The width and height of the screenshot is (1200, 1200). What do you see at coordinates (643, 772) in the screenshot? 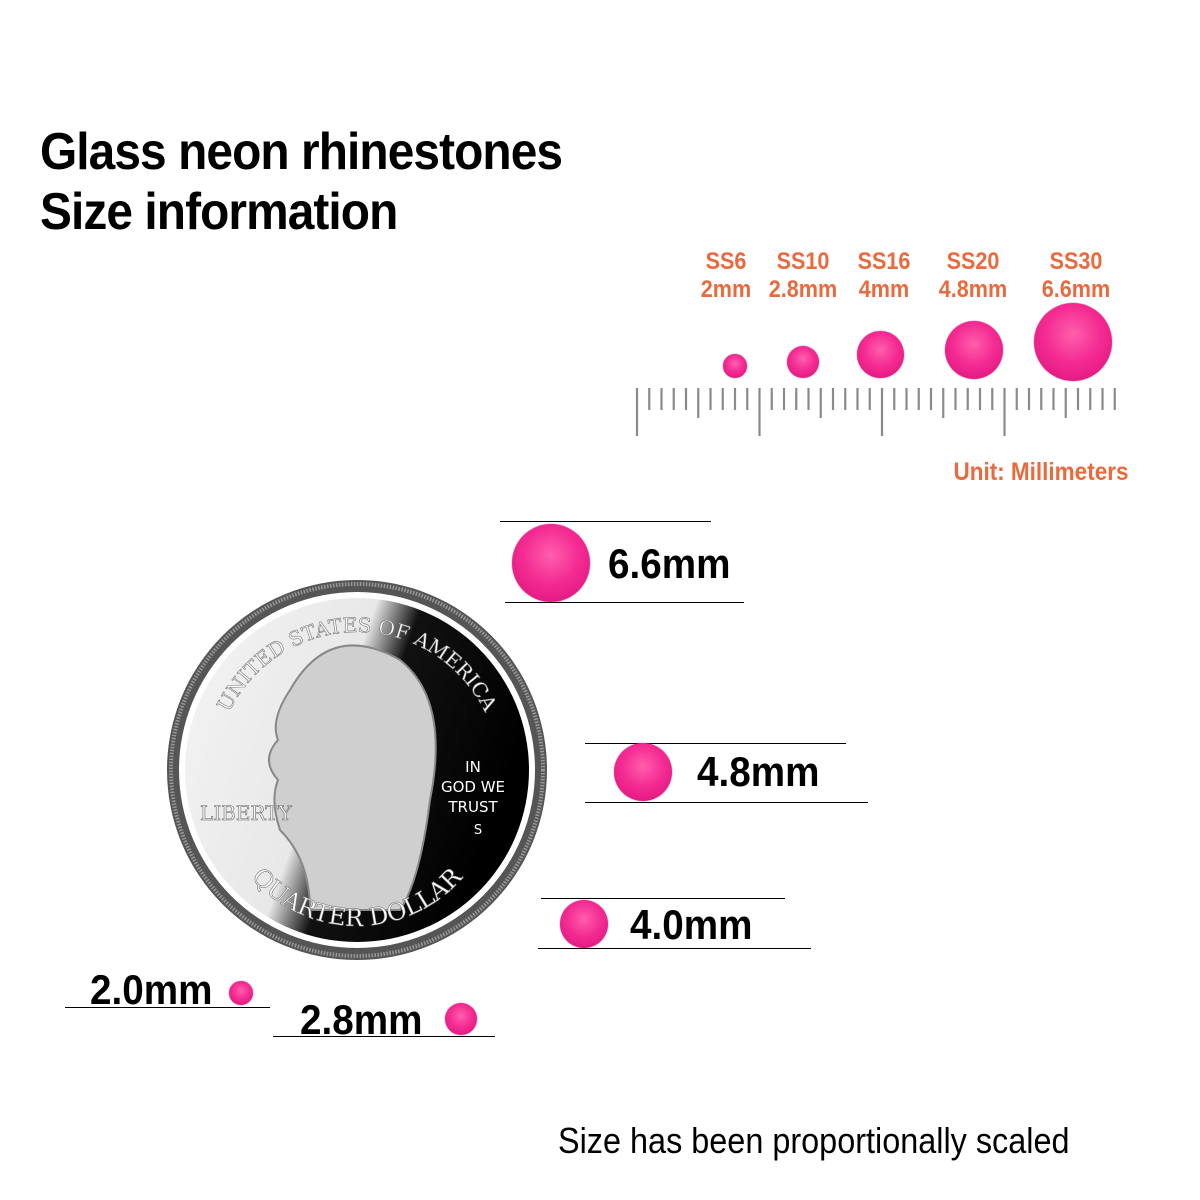
I see `stone-4-8mm` at bounding box center [643, 772].